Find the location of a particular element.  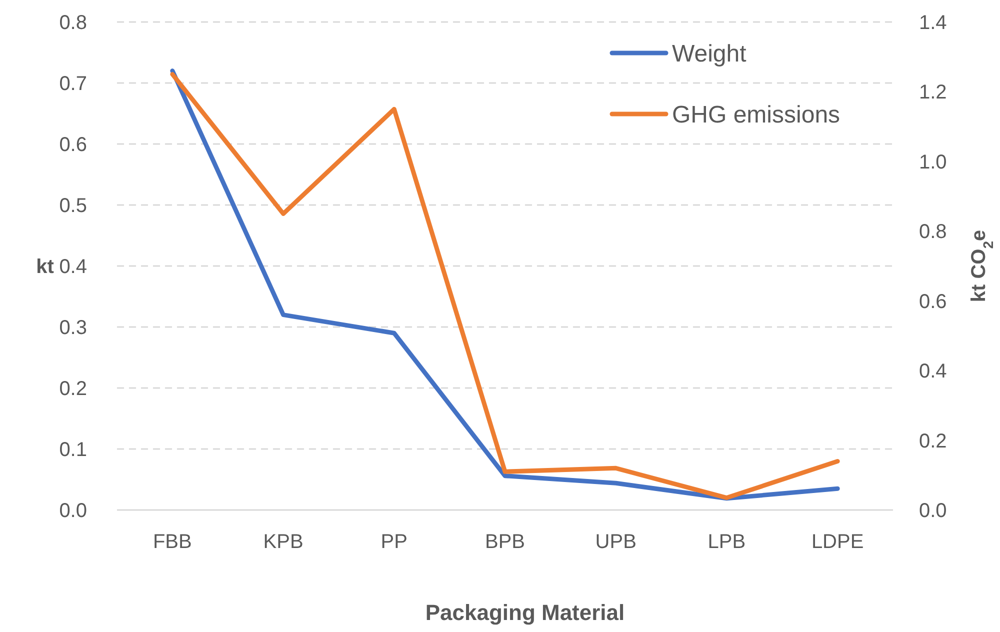

y-tick-label: 0.2 is located at coordinates (73, 389).